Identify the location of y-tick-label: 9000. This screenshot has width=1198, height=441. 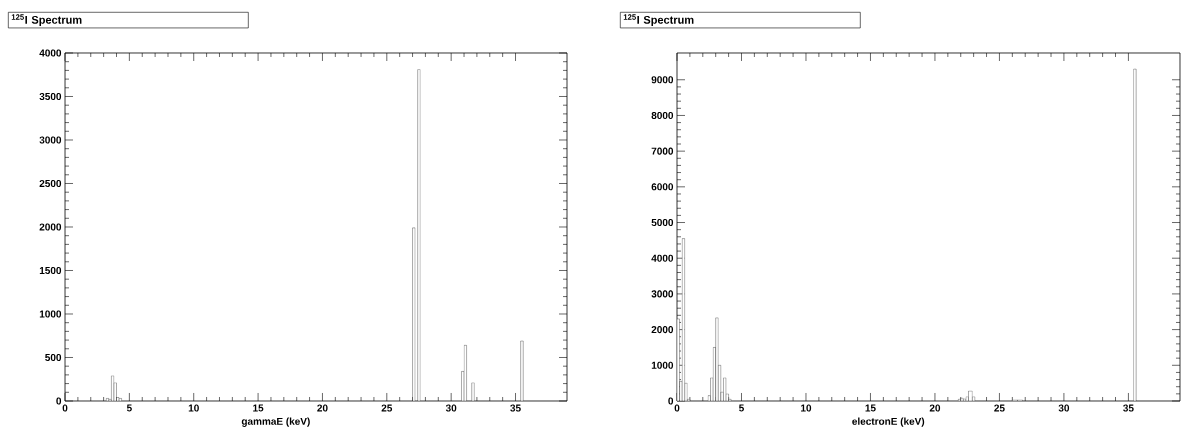
(662, 80).